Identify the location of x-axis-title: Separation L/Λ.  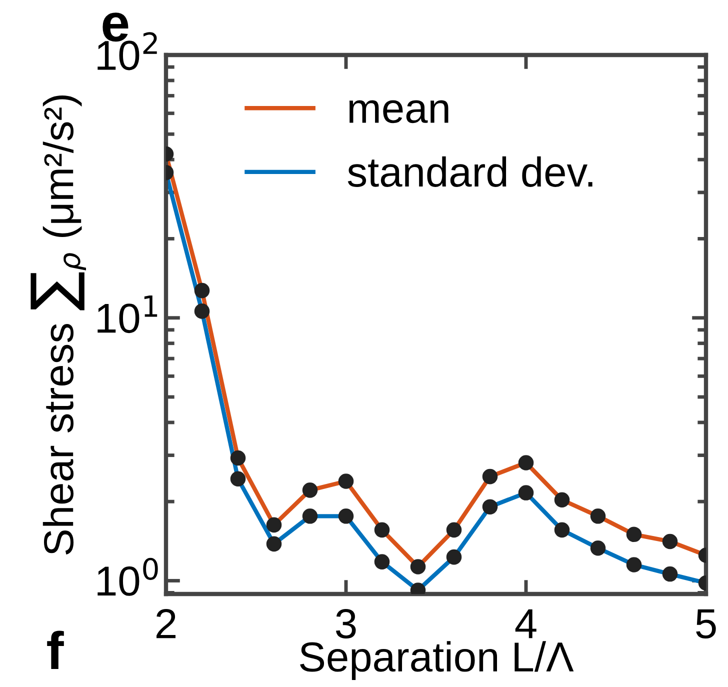
(437, 660).